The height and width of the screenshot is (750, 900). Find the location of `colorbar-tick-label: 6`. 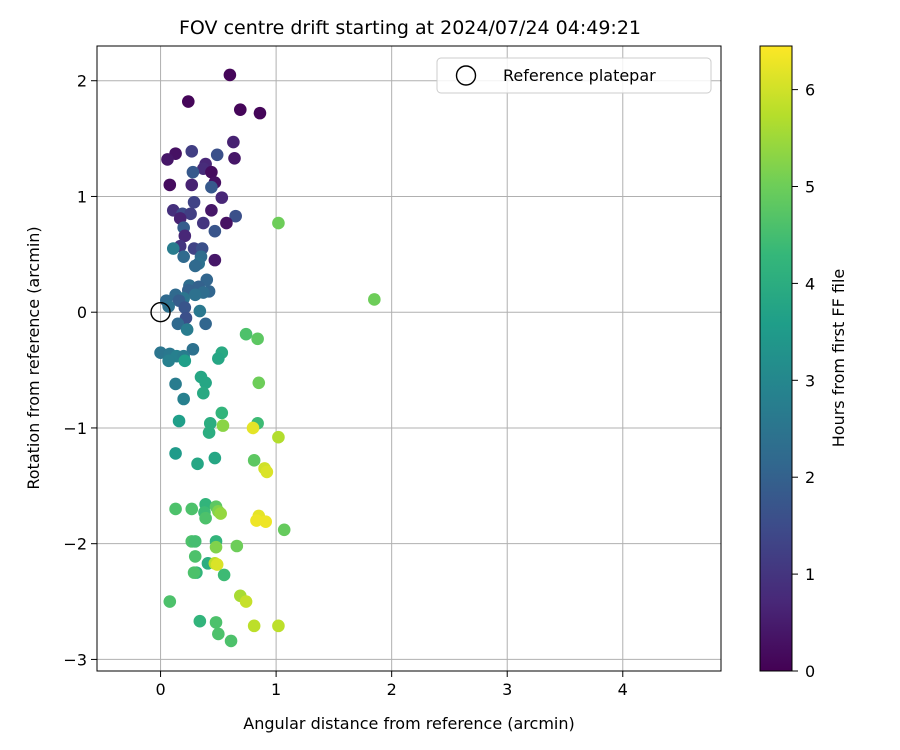

colorbar-tick-label: 6 is located at coordinates (810, 90).